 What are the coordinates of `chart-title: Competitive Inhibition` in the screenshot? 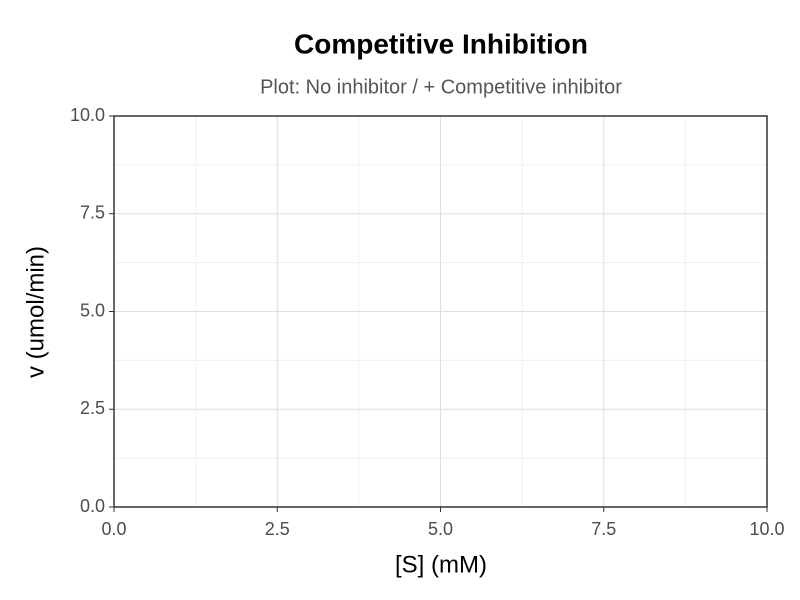 It's located at (441, 43).